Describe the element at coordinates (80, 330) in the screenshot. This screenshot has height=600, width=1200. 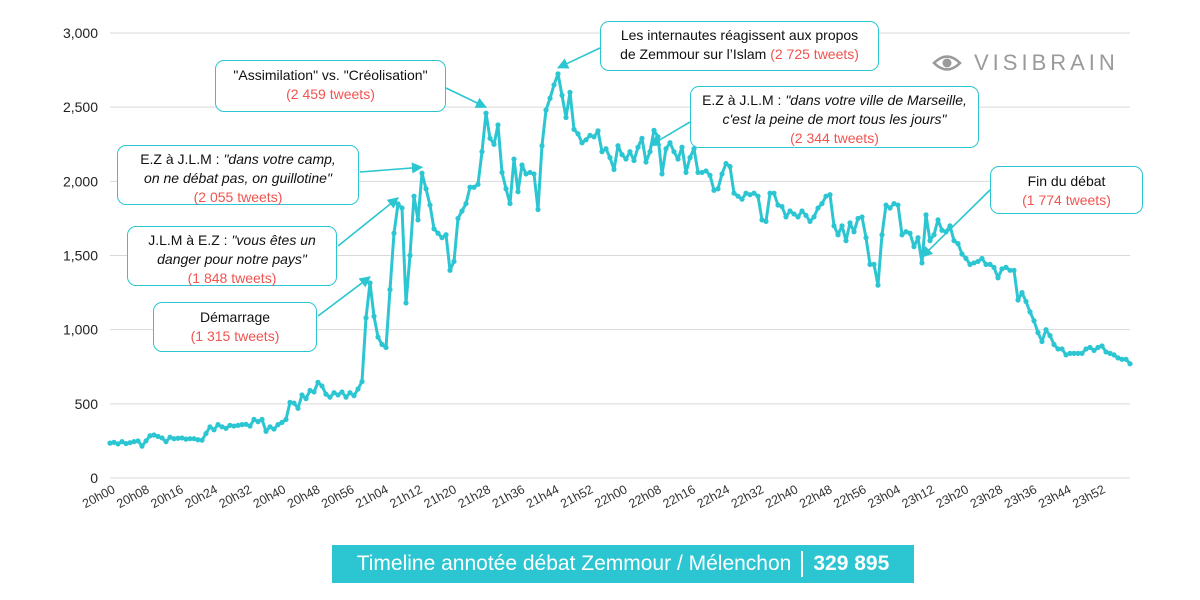
I see `y-tick-label: 1,000` at that location.